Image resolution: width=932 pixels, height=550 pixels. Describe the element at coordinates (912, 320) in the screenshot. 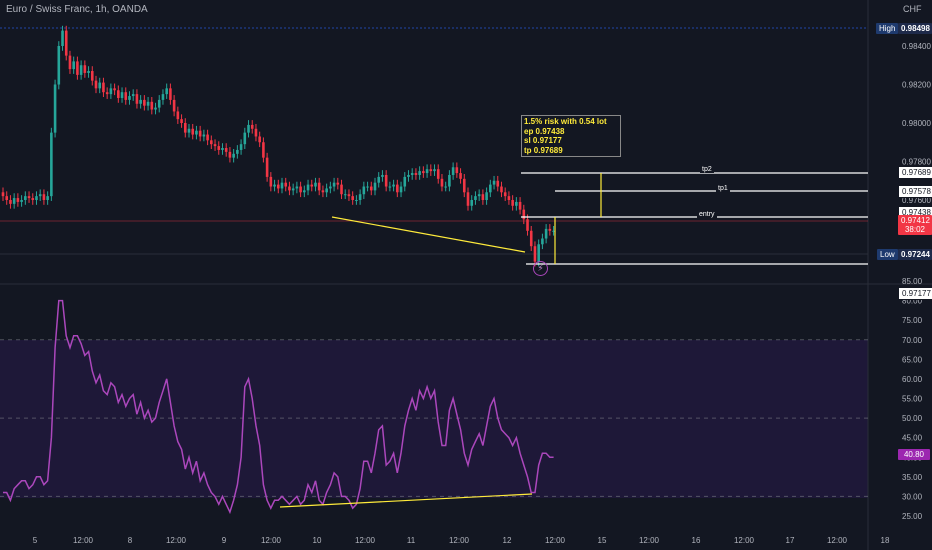

I see `rsi-tick-label: 75.00` at that location.